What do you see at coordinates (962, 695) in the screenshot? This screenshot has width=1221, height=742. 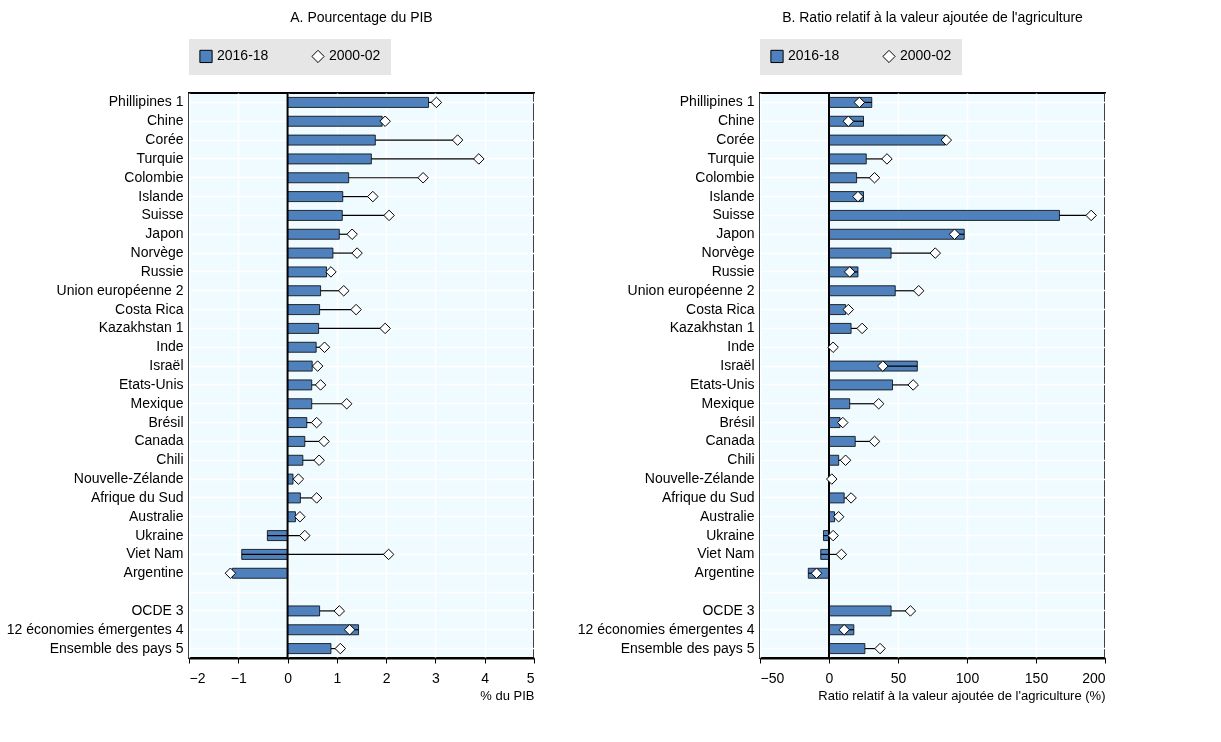 I see `x-axis-title: Ratio relatif à la valeur ajoutée de l'agriculture (%)` at bounding box center [962, 695].